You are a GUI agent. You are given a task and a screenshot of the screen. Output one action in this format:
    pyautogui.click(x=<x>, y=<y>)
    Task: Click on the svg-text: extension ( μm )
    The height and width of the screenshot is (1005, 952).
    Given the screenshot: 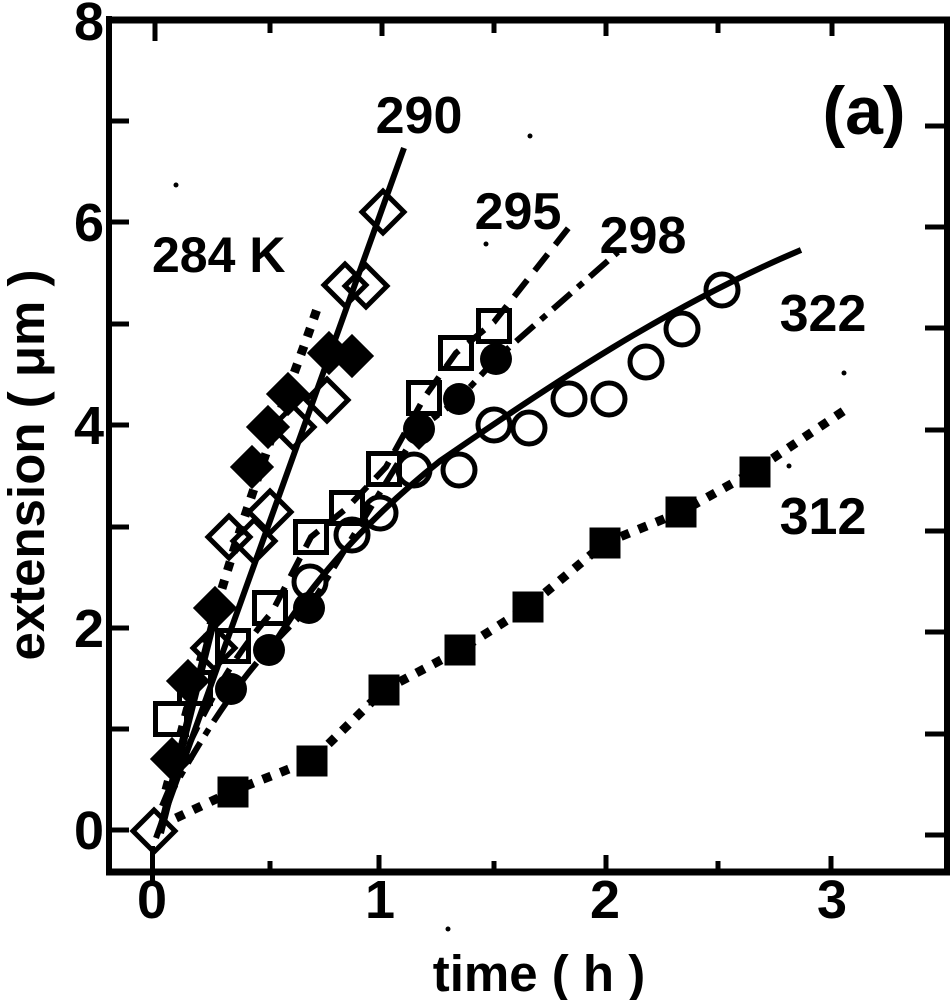 What is the action you would take?
    pyautogui.click(x=27, y=464)
    